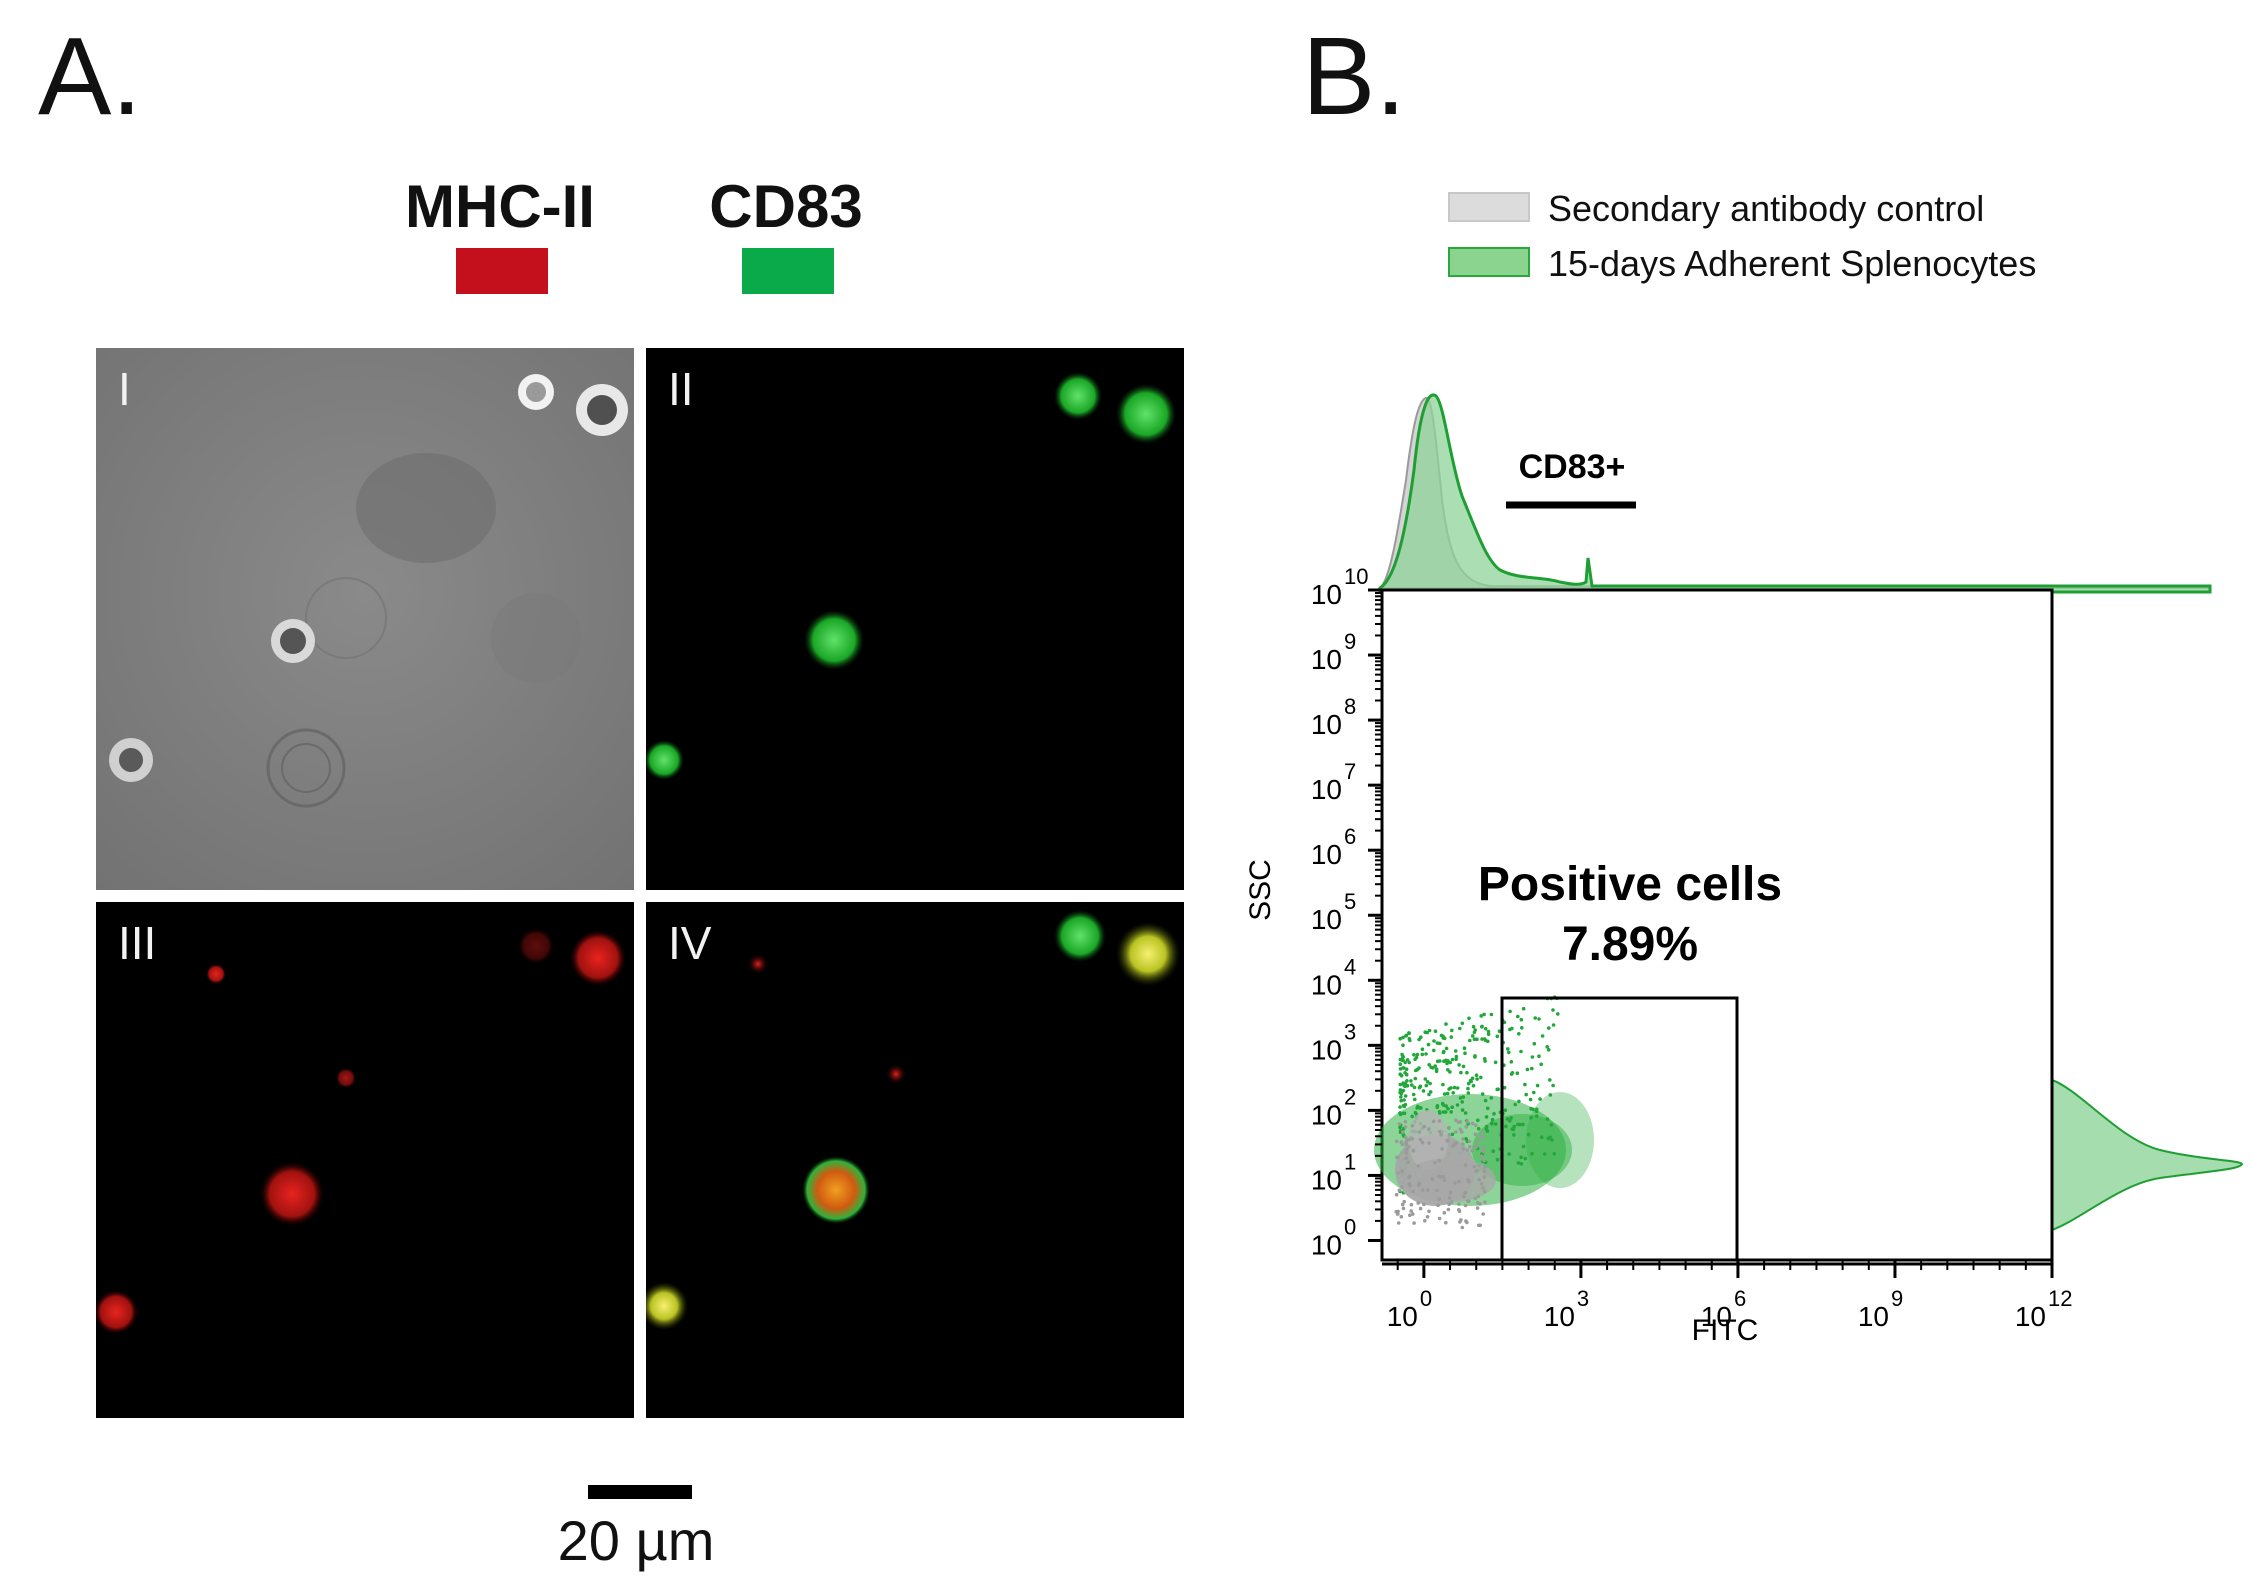  What do you see at coordinates (2147, 1155) in the screenshot?
I see `right-histogram` at bounding box center [2147, 1155].